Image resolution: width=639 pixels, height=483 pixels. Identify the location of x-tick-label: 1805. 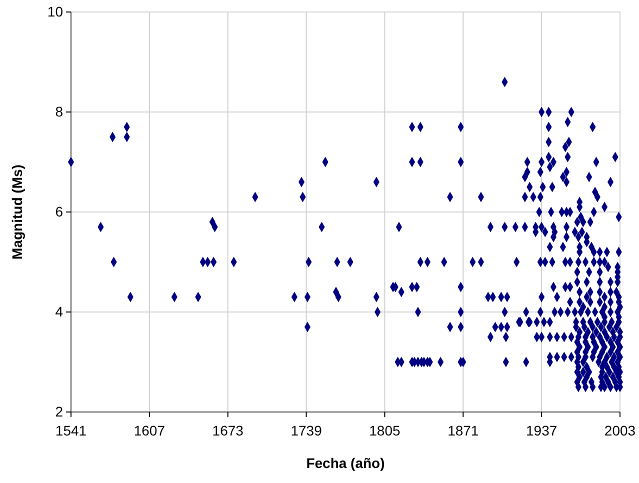
(384, 430).